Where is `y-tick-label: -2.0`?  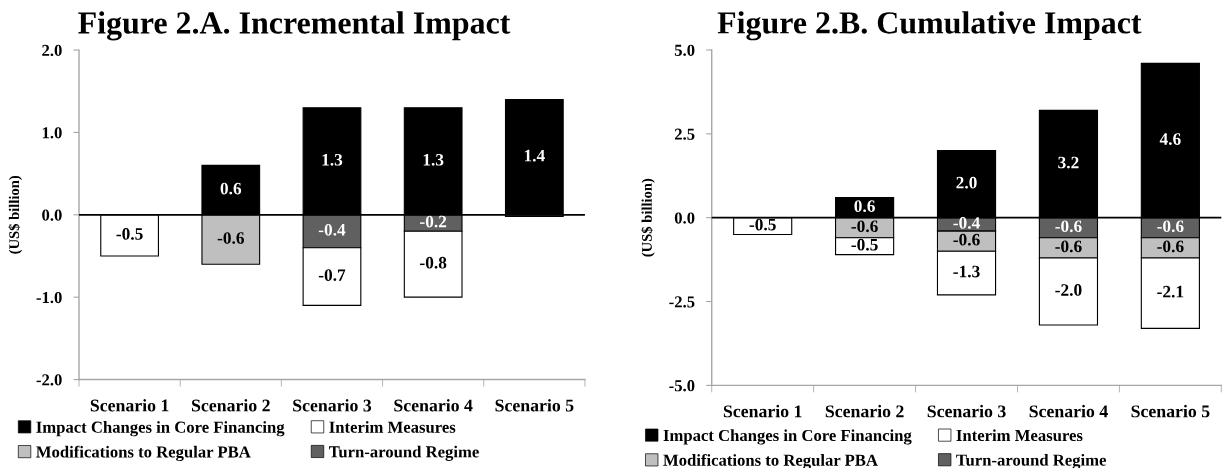 y-tick-label: -2.0 is located at coordinates (49, 380).